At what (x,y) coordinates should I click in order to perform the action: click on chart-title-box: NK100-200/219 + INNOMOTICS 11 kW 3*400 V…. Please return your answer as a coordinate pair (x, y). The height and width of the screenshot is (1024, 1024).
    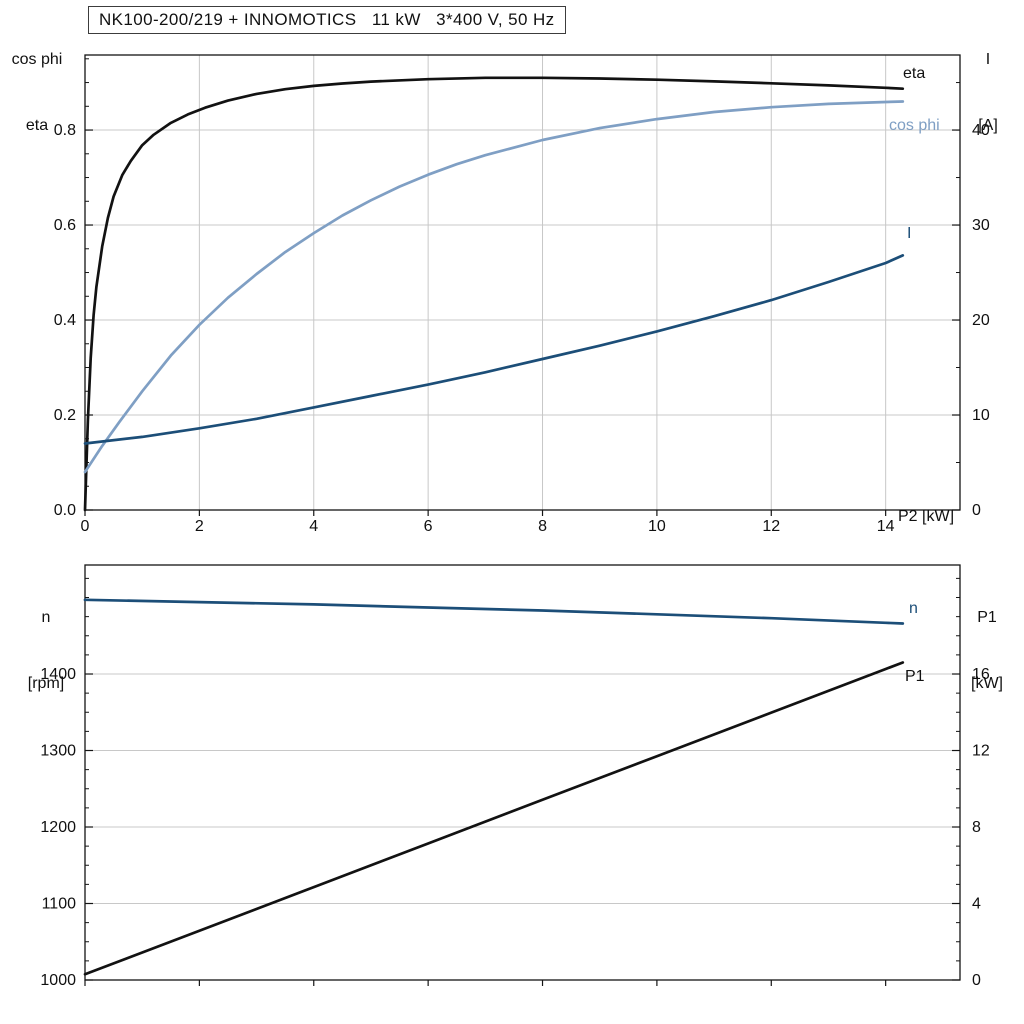
    Looking at the image, I should click on (327, 20).